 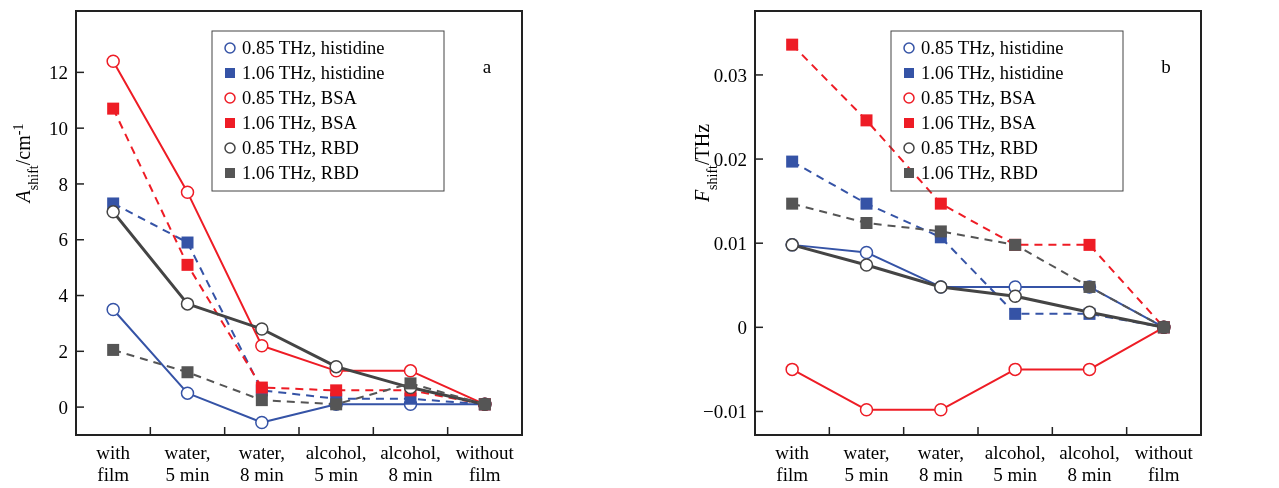 I want to click on y-tick-label: 8, so click(x=63, y=184).